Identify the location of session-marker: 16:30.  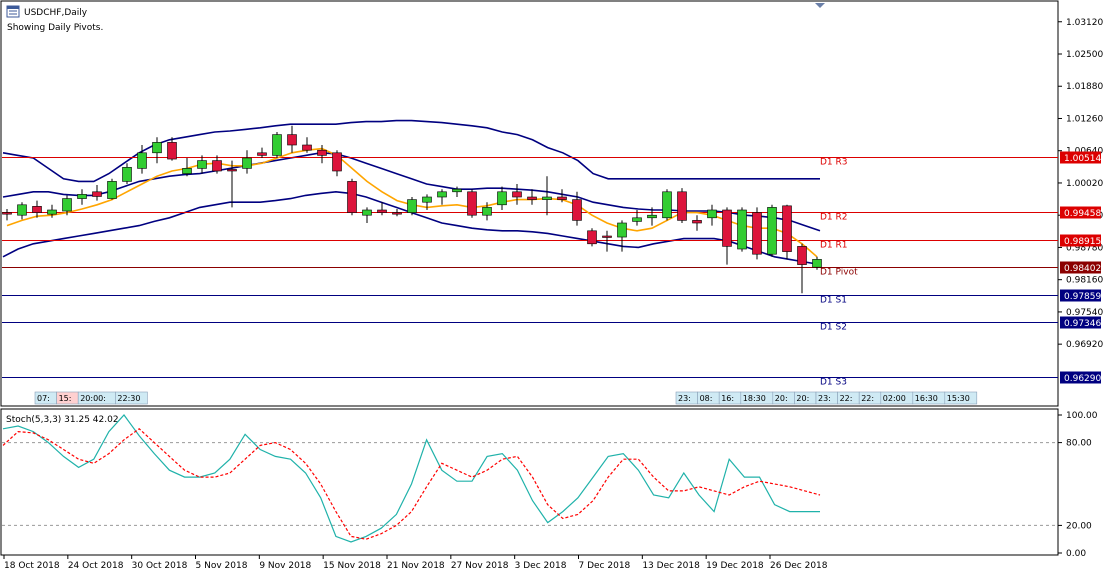
(929, 398).